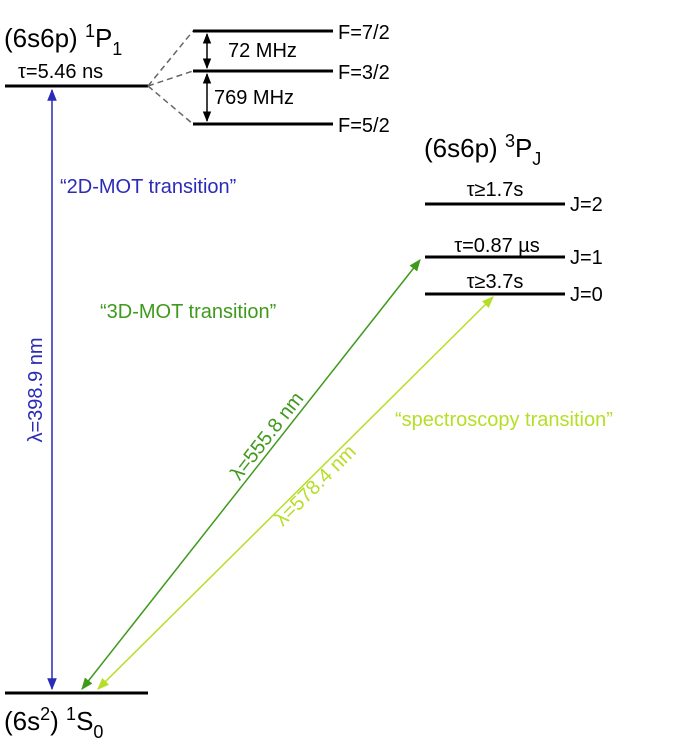  What do you see at coordinates (495, 190) in the screenshot?
I see `sublevel-lifetime: τ≥1.7s` at bounding box center [495, 190].